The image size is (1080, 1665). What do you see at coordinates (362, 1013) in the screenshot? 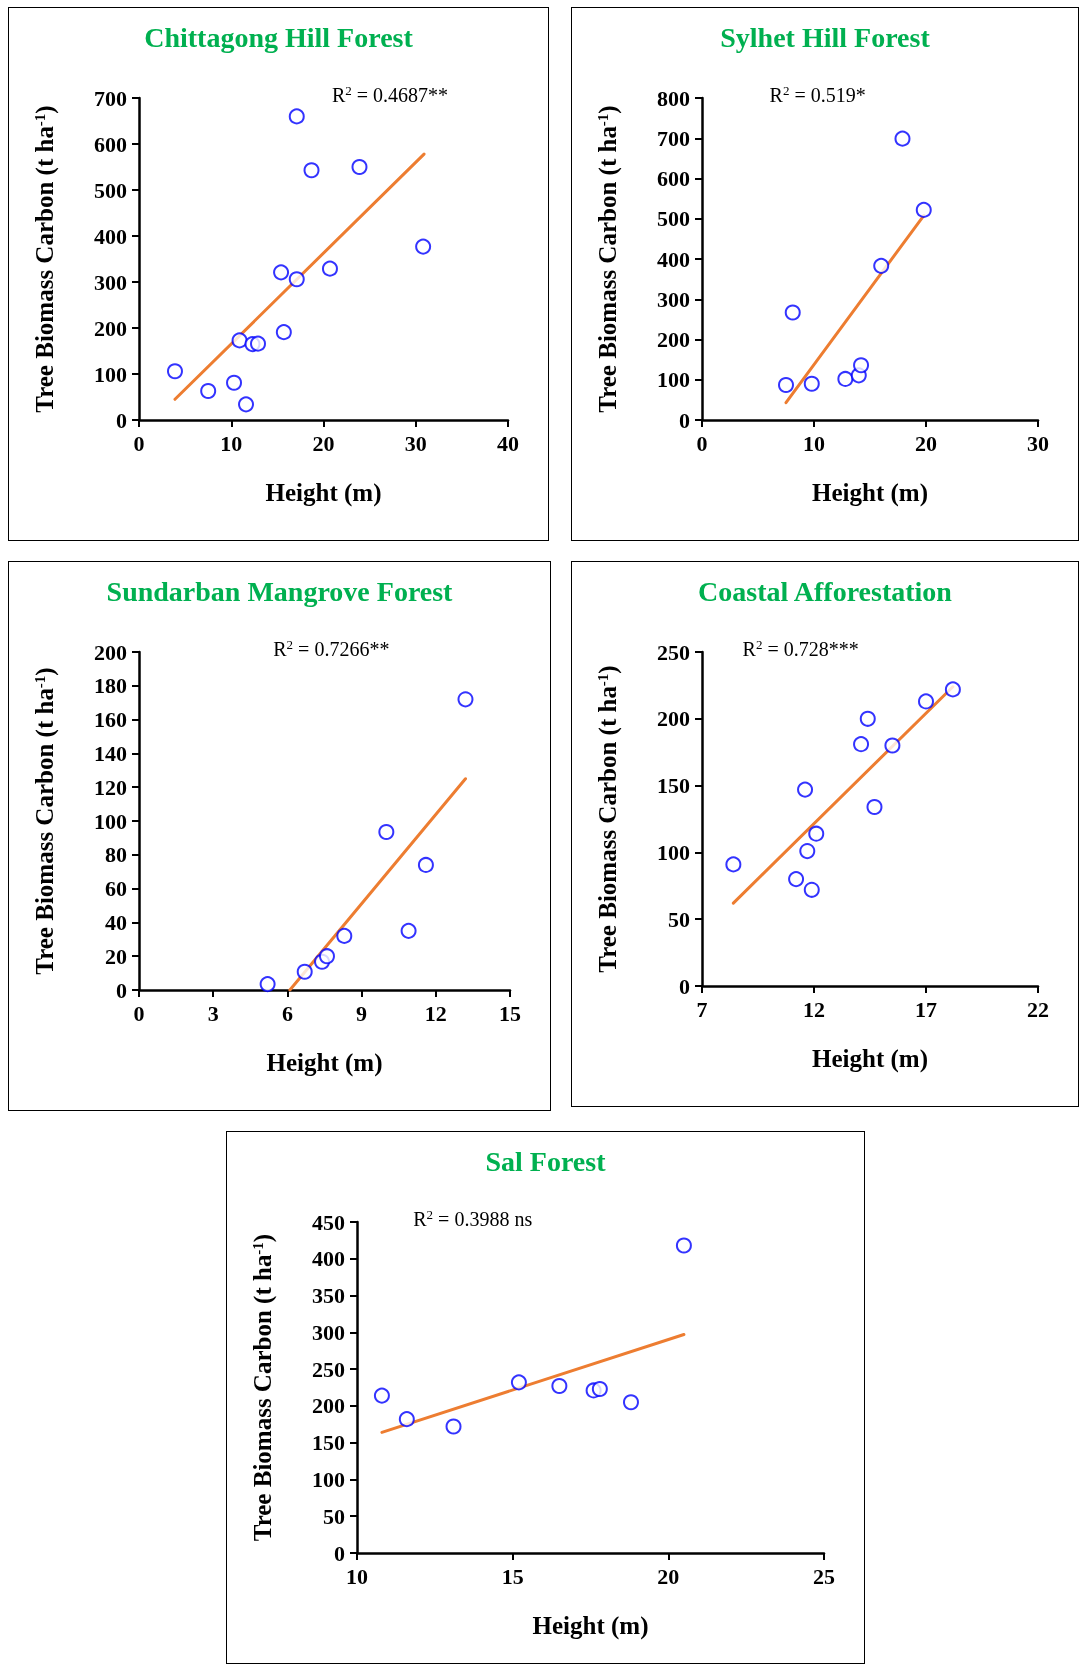
I see `x-tick-label: 9` at bounding box center [362, 1013].